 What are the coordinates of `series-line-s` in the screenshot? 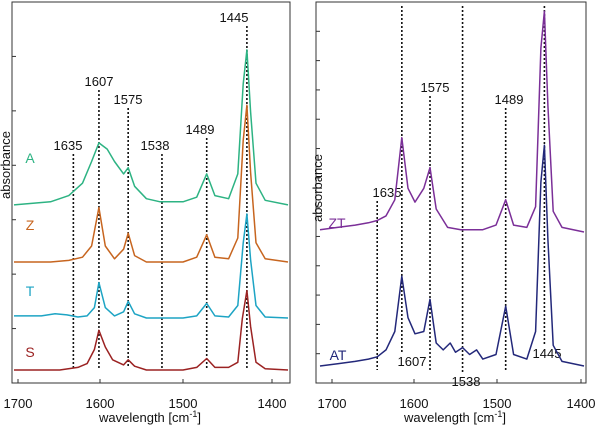 It's located at (151, 330).